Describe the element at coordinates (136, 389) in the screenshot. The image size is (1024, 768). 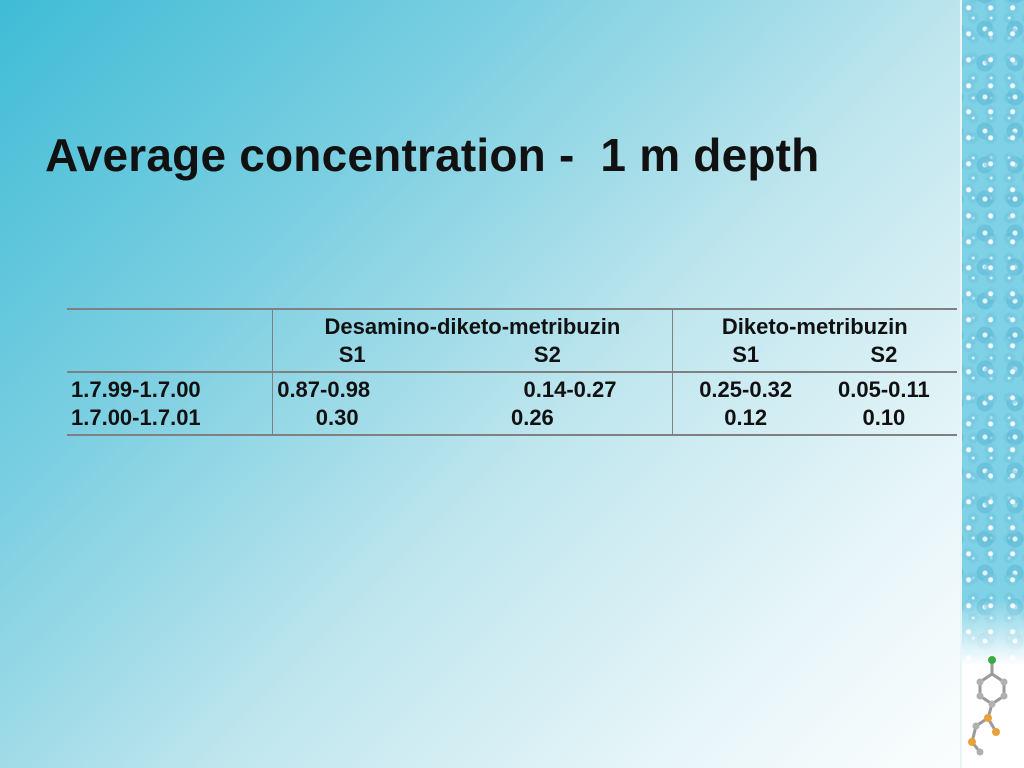
I see `period-cell: 1.7.99-1.7.00` at that location.